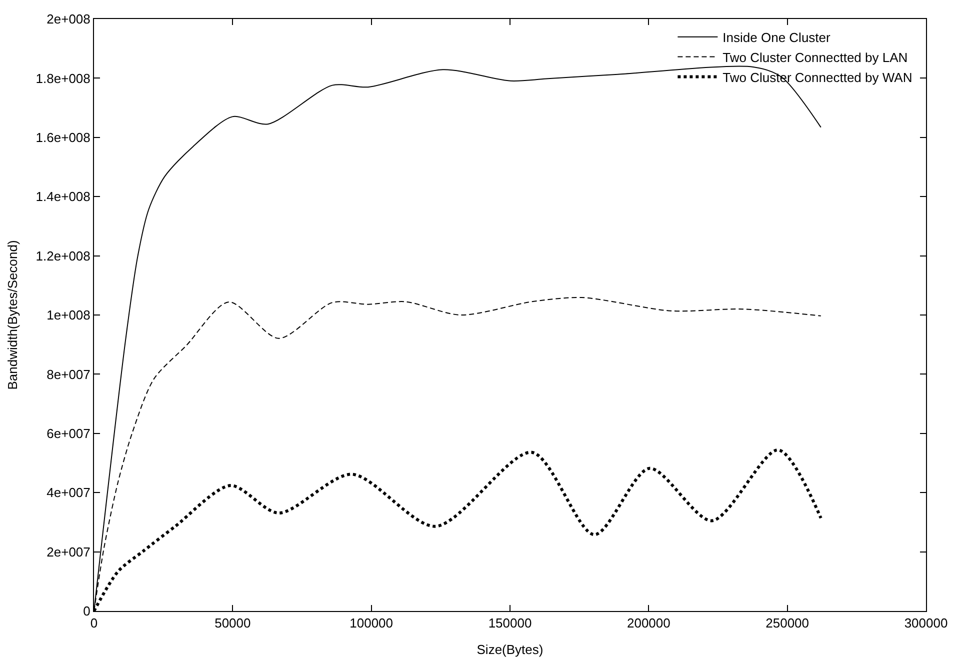  Describe the element at coordinates (63, 137) in the screenshot. I see `y-tick-label: 1.6e+008` at that location.